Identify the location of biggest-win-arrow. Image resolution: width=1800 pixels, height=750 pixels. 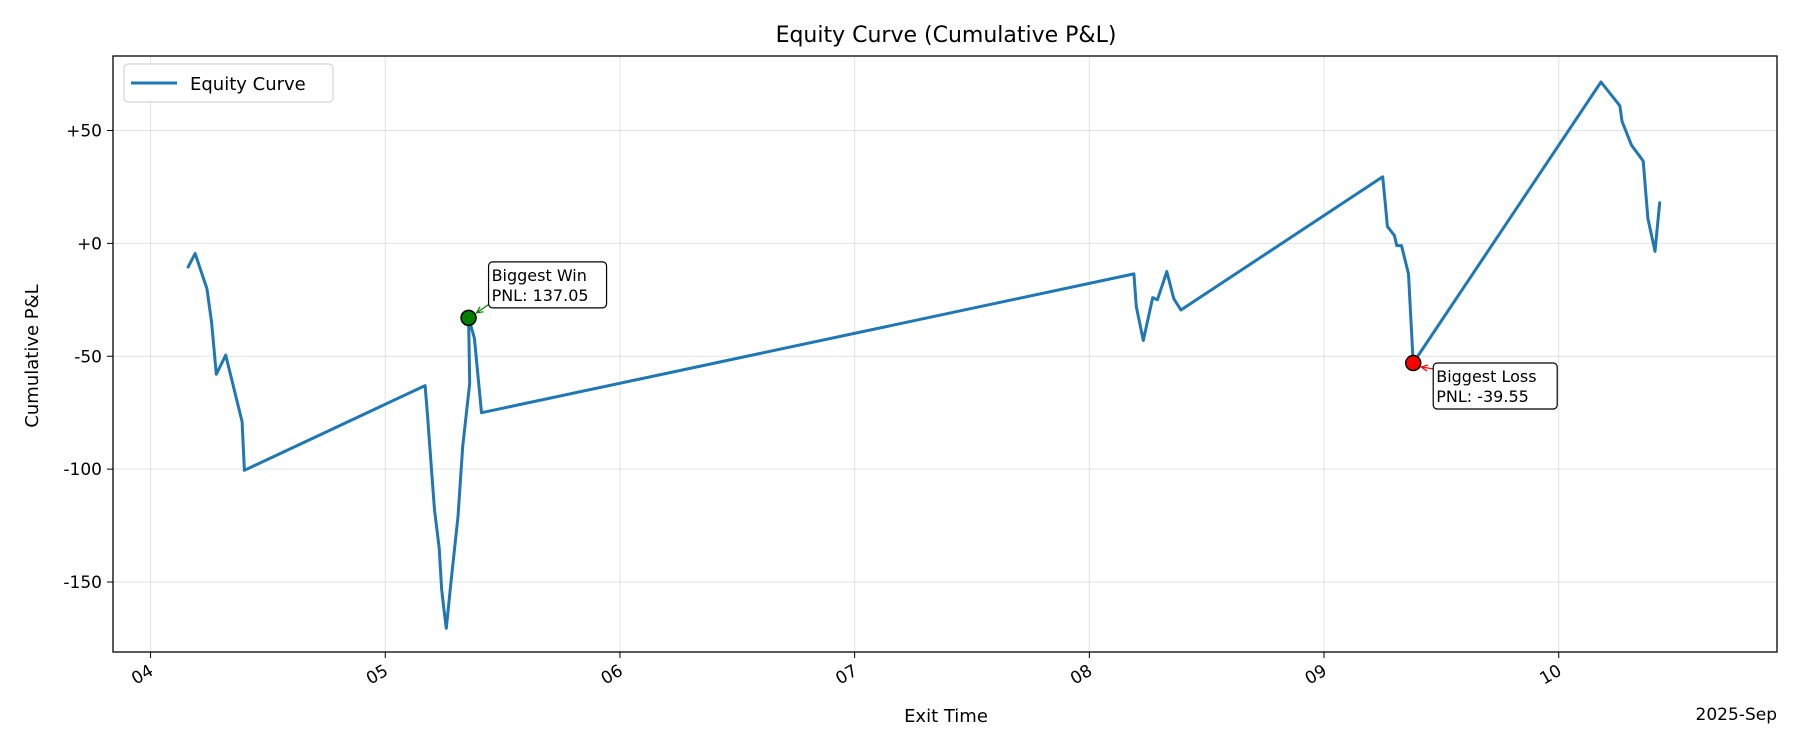
(483, 308).